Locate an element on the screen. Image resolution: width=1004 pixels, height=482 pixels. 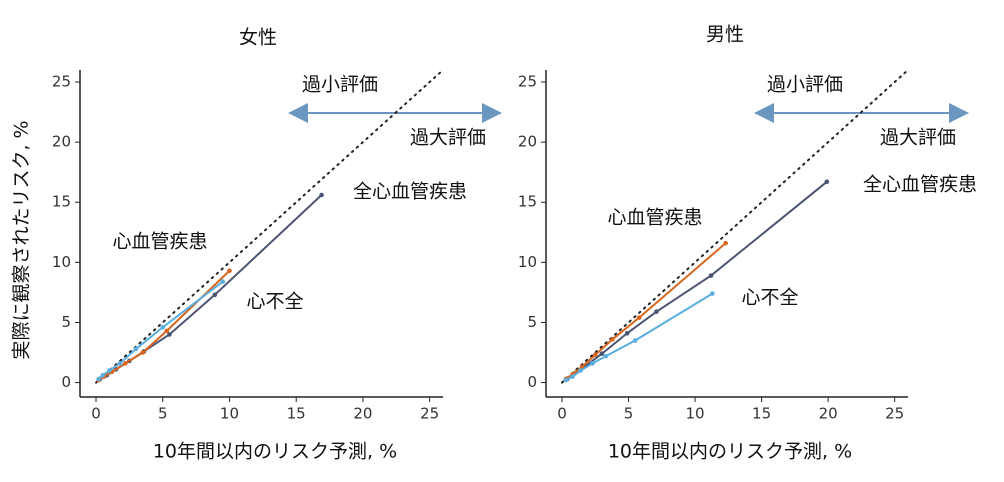
y-axis-label: 実際に観察されたリスク, % is located at coordinates (22, 239).